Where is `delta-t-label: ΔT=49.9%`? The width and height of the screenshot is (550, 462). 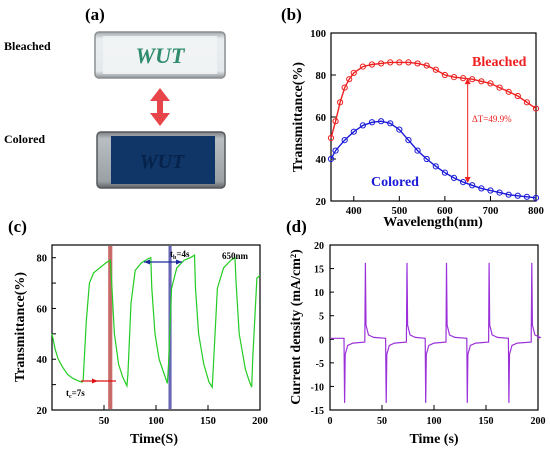 delta-t-label: ΔT=49.9% is located at coordinates (492, 119).